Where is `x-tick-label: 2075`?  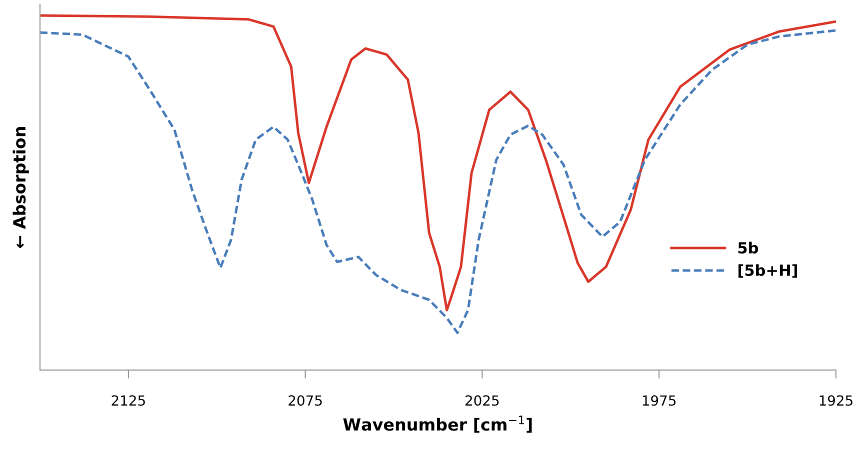
x-tick-label: 2075 is located at coordinates (305, 400).